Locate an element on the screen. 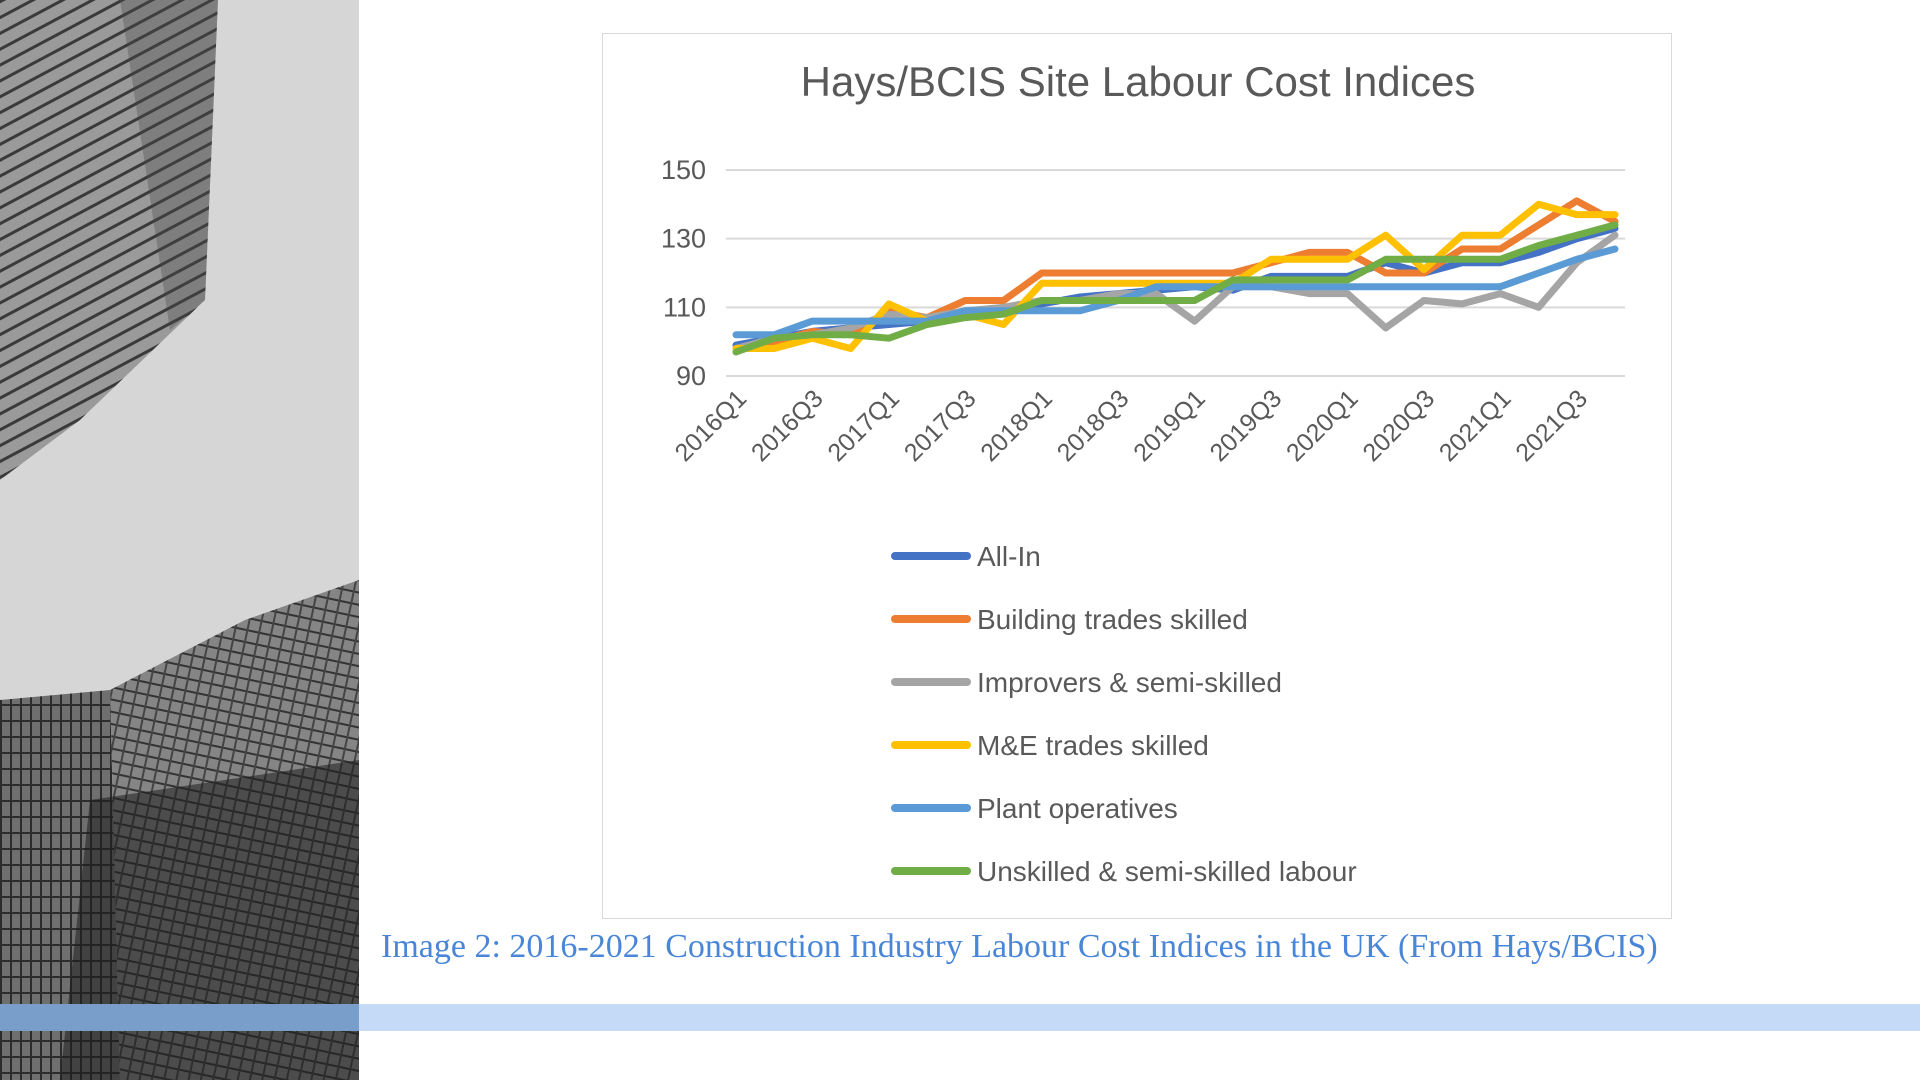 The image size is (1920, 1080). legend-label: M&E trades skilled is located at coordinates (1093, 745).